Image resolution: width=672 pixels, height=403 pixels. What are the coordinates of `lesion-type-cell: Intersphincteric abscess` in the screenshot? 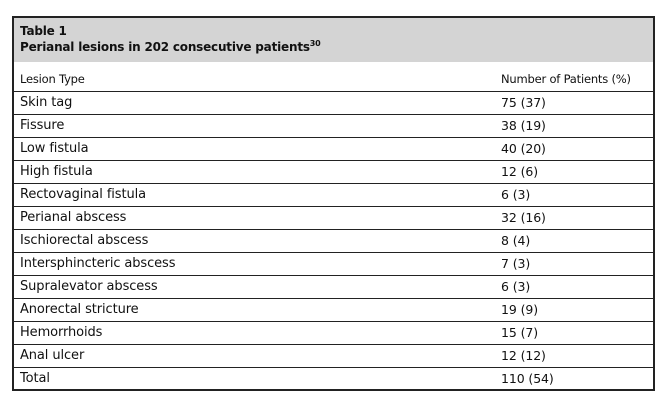 It's located at (98, 263).